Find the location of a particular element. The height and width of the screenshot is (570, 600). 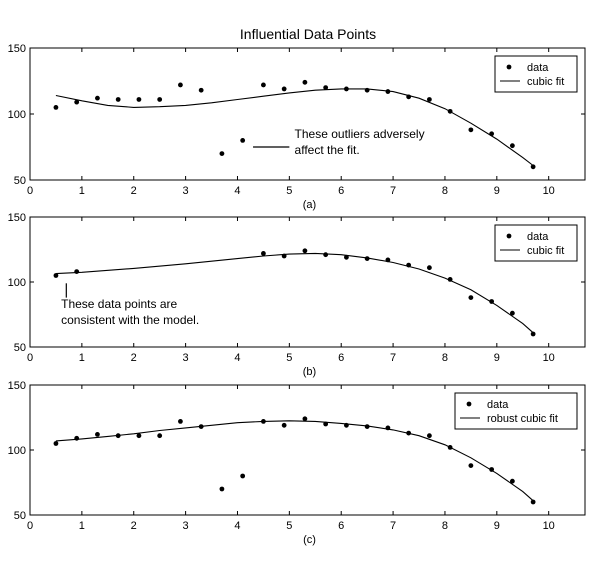

annotation-line-2: affect the fit. is located at coordinates (327, 150).